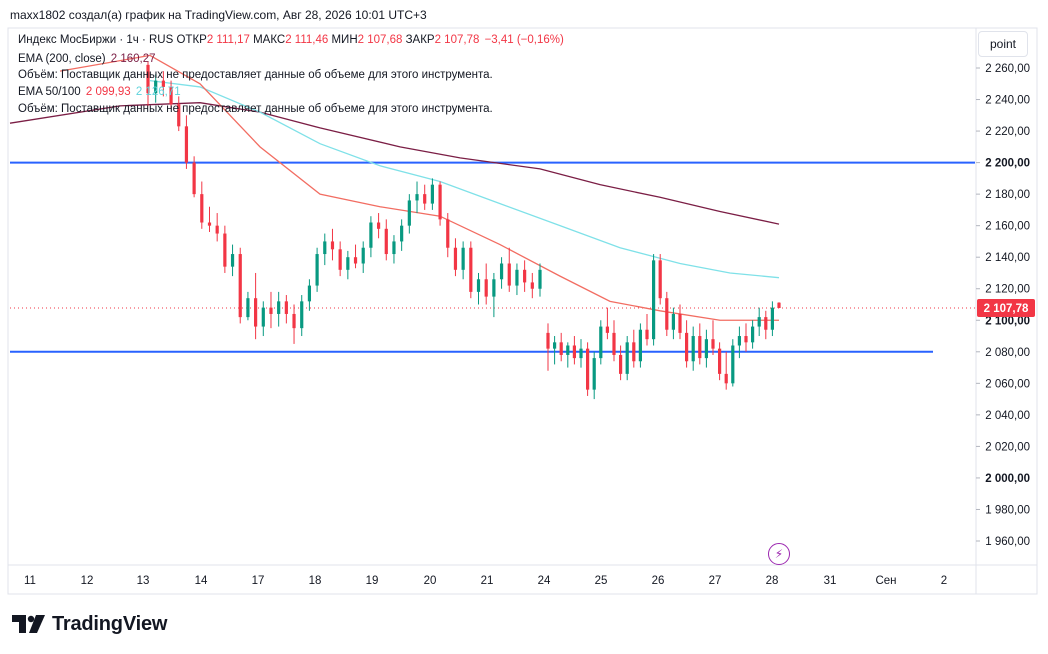 This screenshot has height=654, width=1048. Describe the element at coordinates (307, 40) in the screenshot. I see `legend-ohlc-value: 2 111,46` at that location.